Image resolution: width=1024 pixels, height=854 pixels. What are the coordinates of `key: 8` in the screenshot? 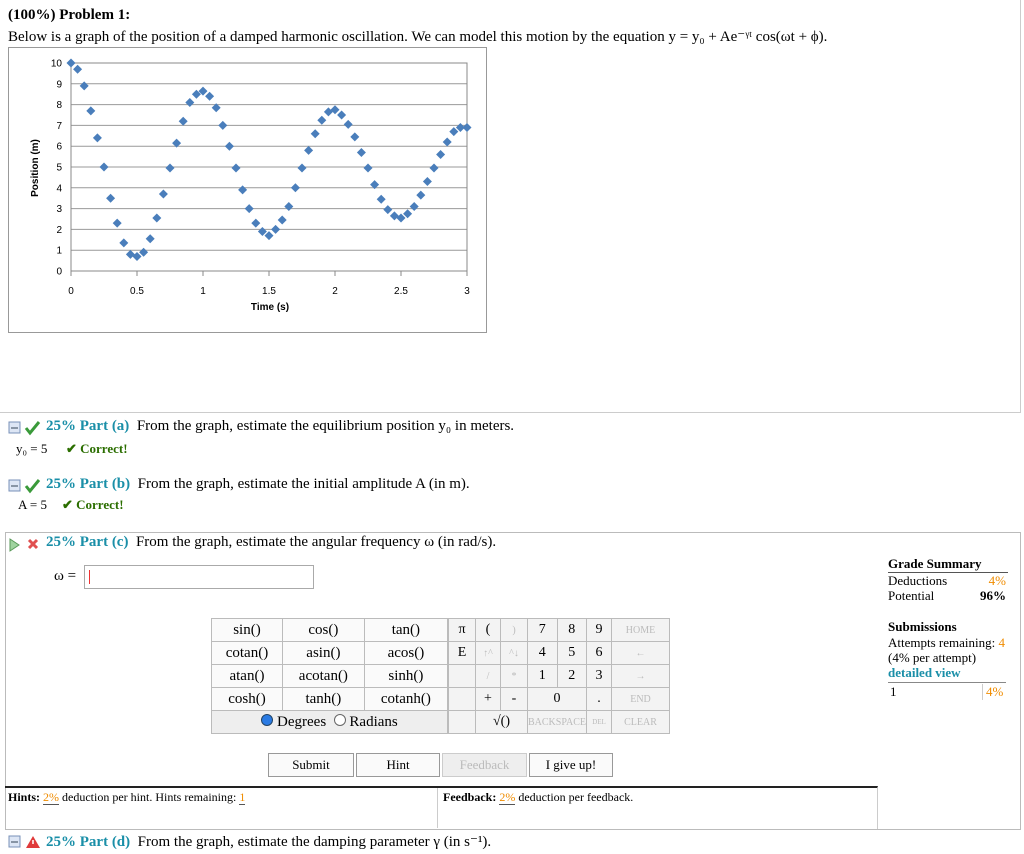 It's located at (571, 630).